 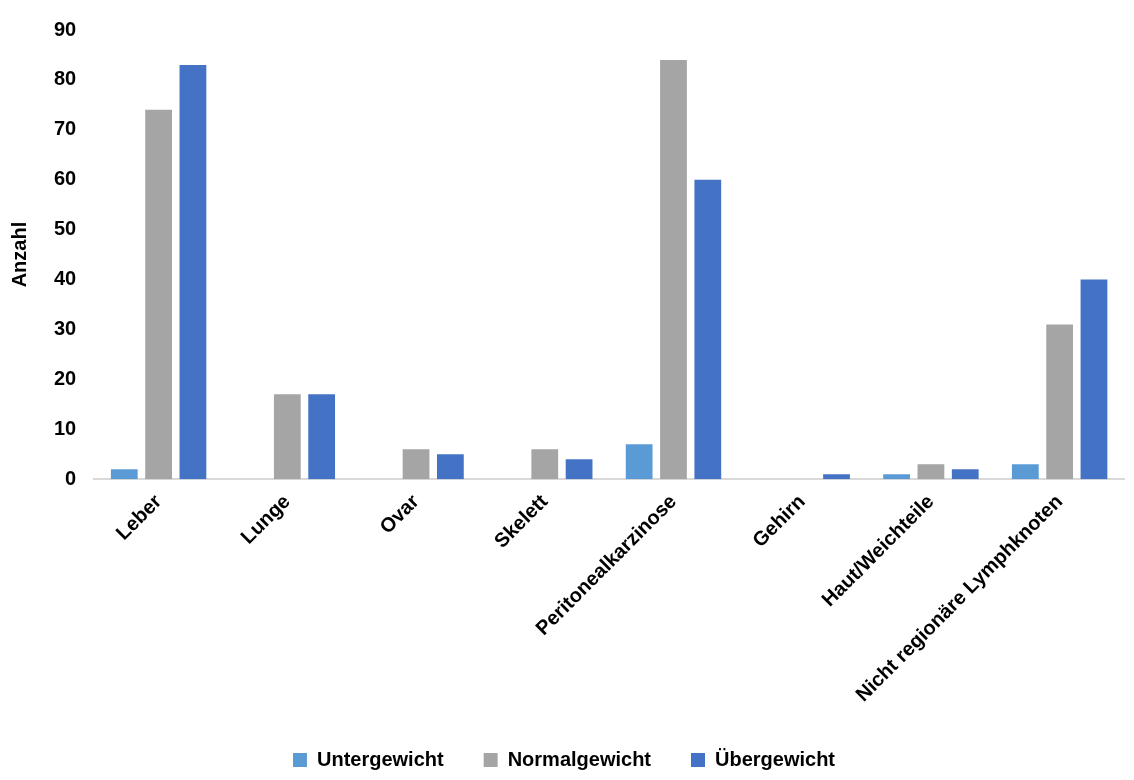 What do you see at coordinates (65, 128) in the screenshot?
I see `y-tick-label: 70` at bounding box center [65, 128].